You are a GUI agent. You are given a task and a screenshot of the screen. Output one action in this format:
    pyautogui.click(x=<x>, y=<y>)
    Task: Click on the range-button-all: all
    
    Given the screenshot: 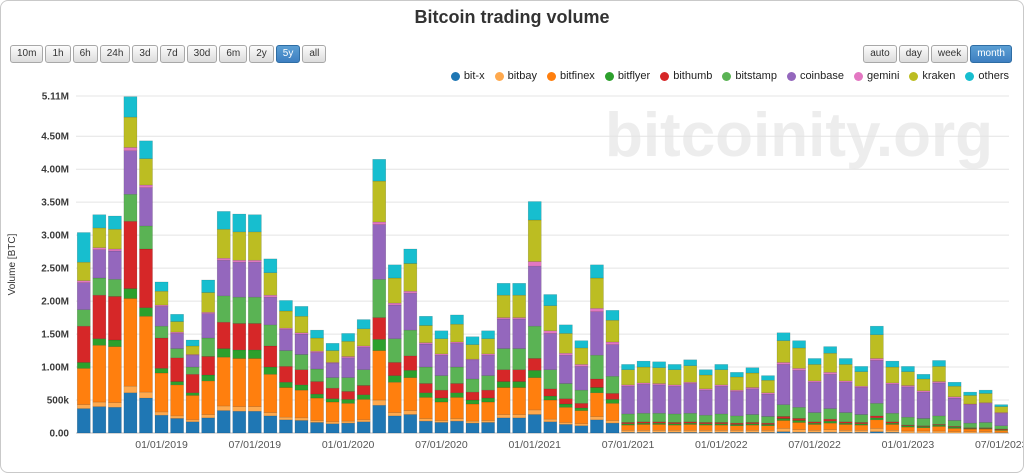 What is the action you would take?
    pyautogui.click(x=314, y=54)
    